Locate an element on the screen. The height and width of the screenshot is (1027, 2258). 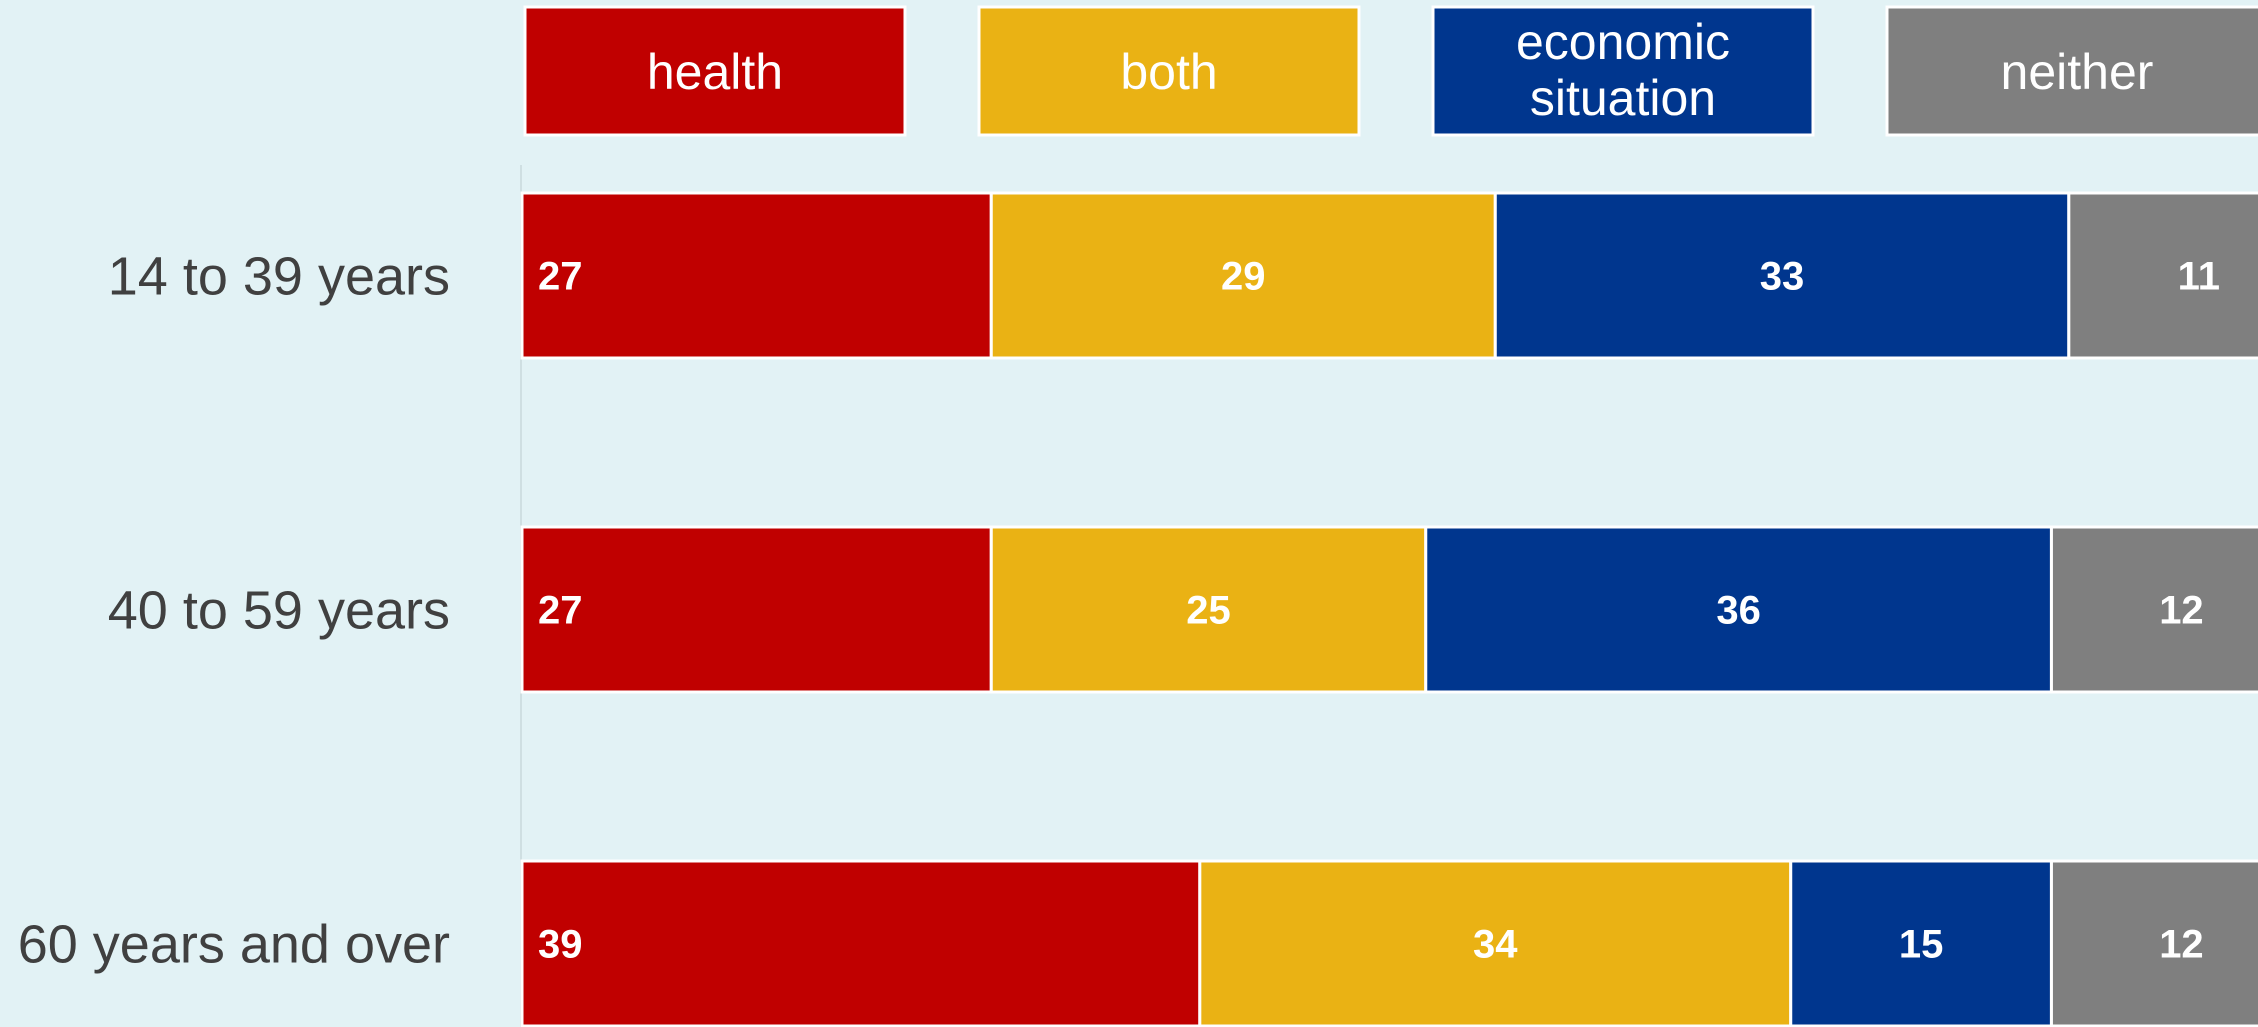
value-label-40-to-59-years-economic-situation: 36 is located at coordinates (1738, 611).